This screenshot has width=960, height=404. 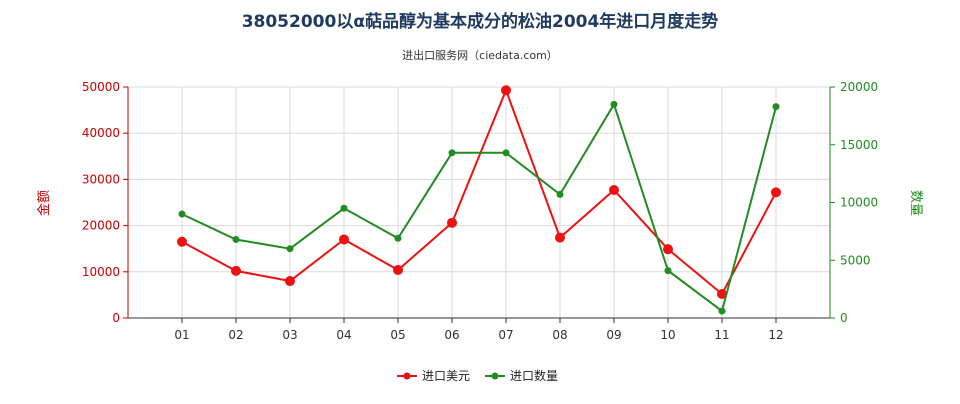 What do you see at coordinates (235, 335) in the screenshot?
I see `x-tick-label: 02` at bounding box center [235, 335].